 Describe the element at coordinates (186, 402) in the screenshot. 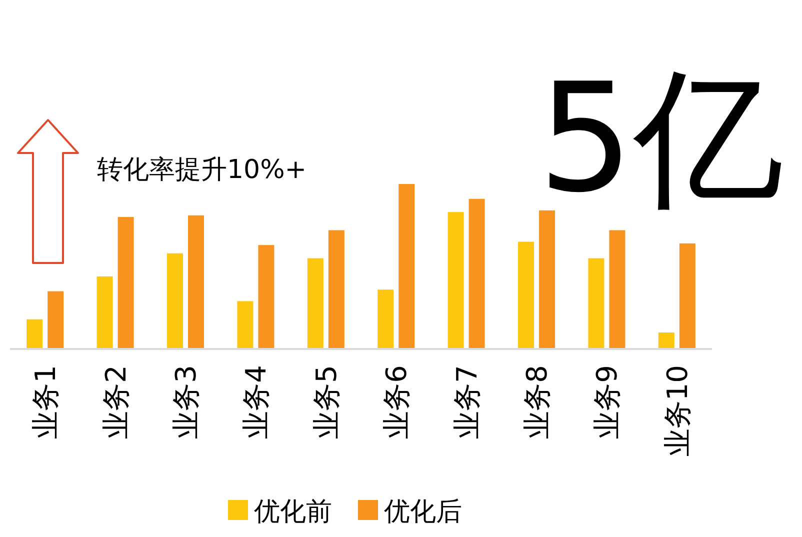

I see `x-tick-label: 业务3` at that location.